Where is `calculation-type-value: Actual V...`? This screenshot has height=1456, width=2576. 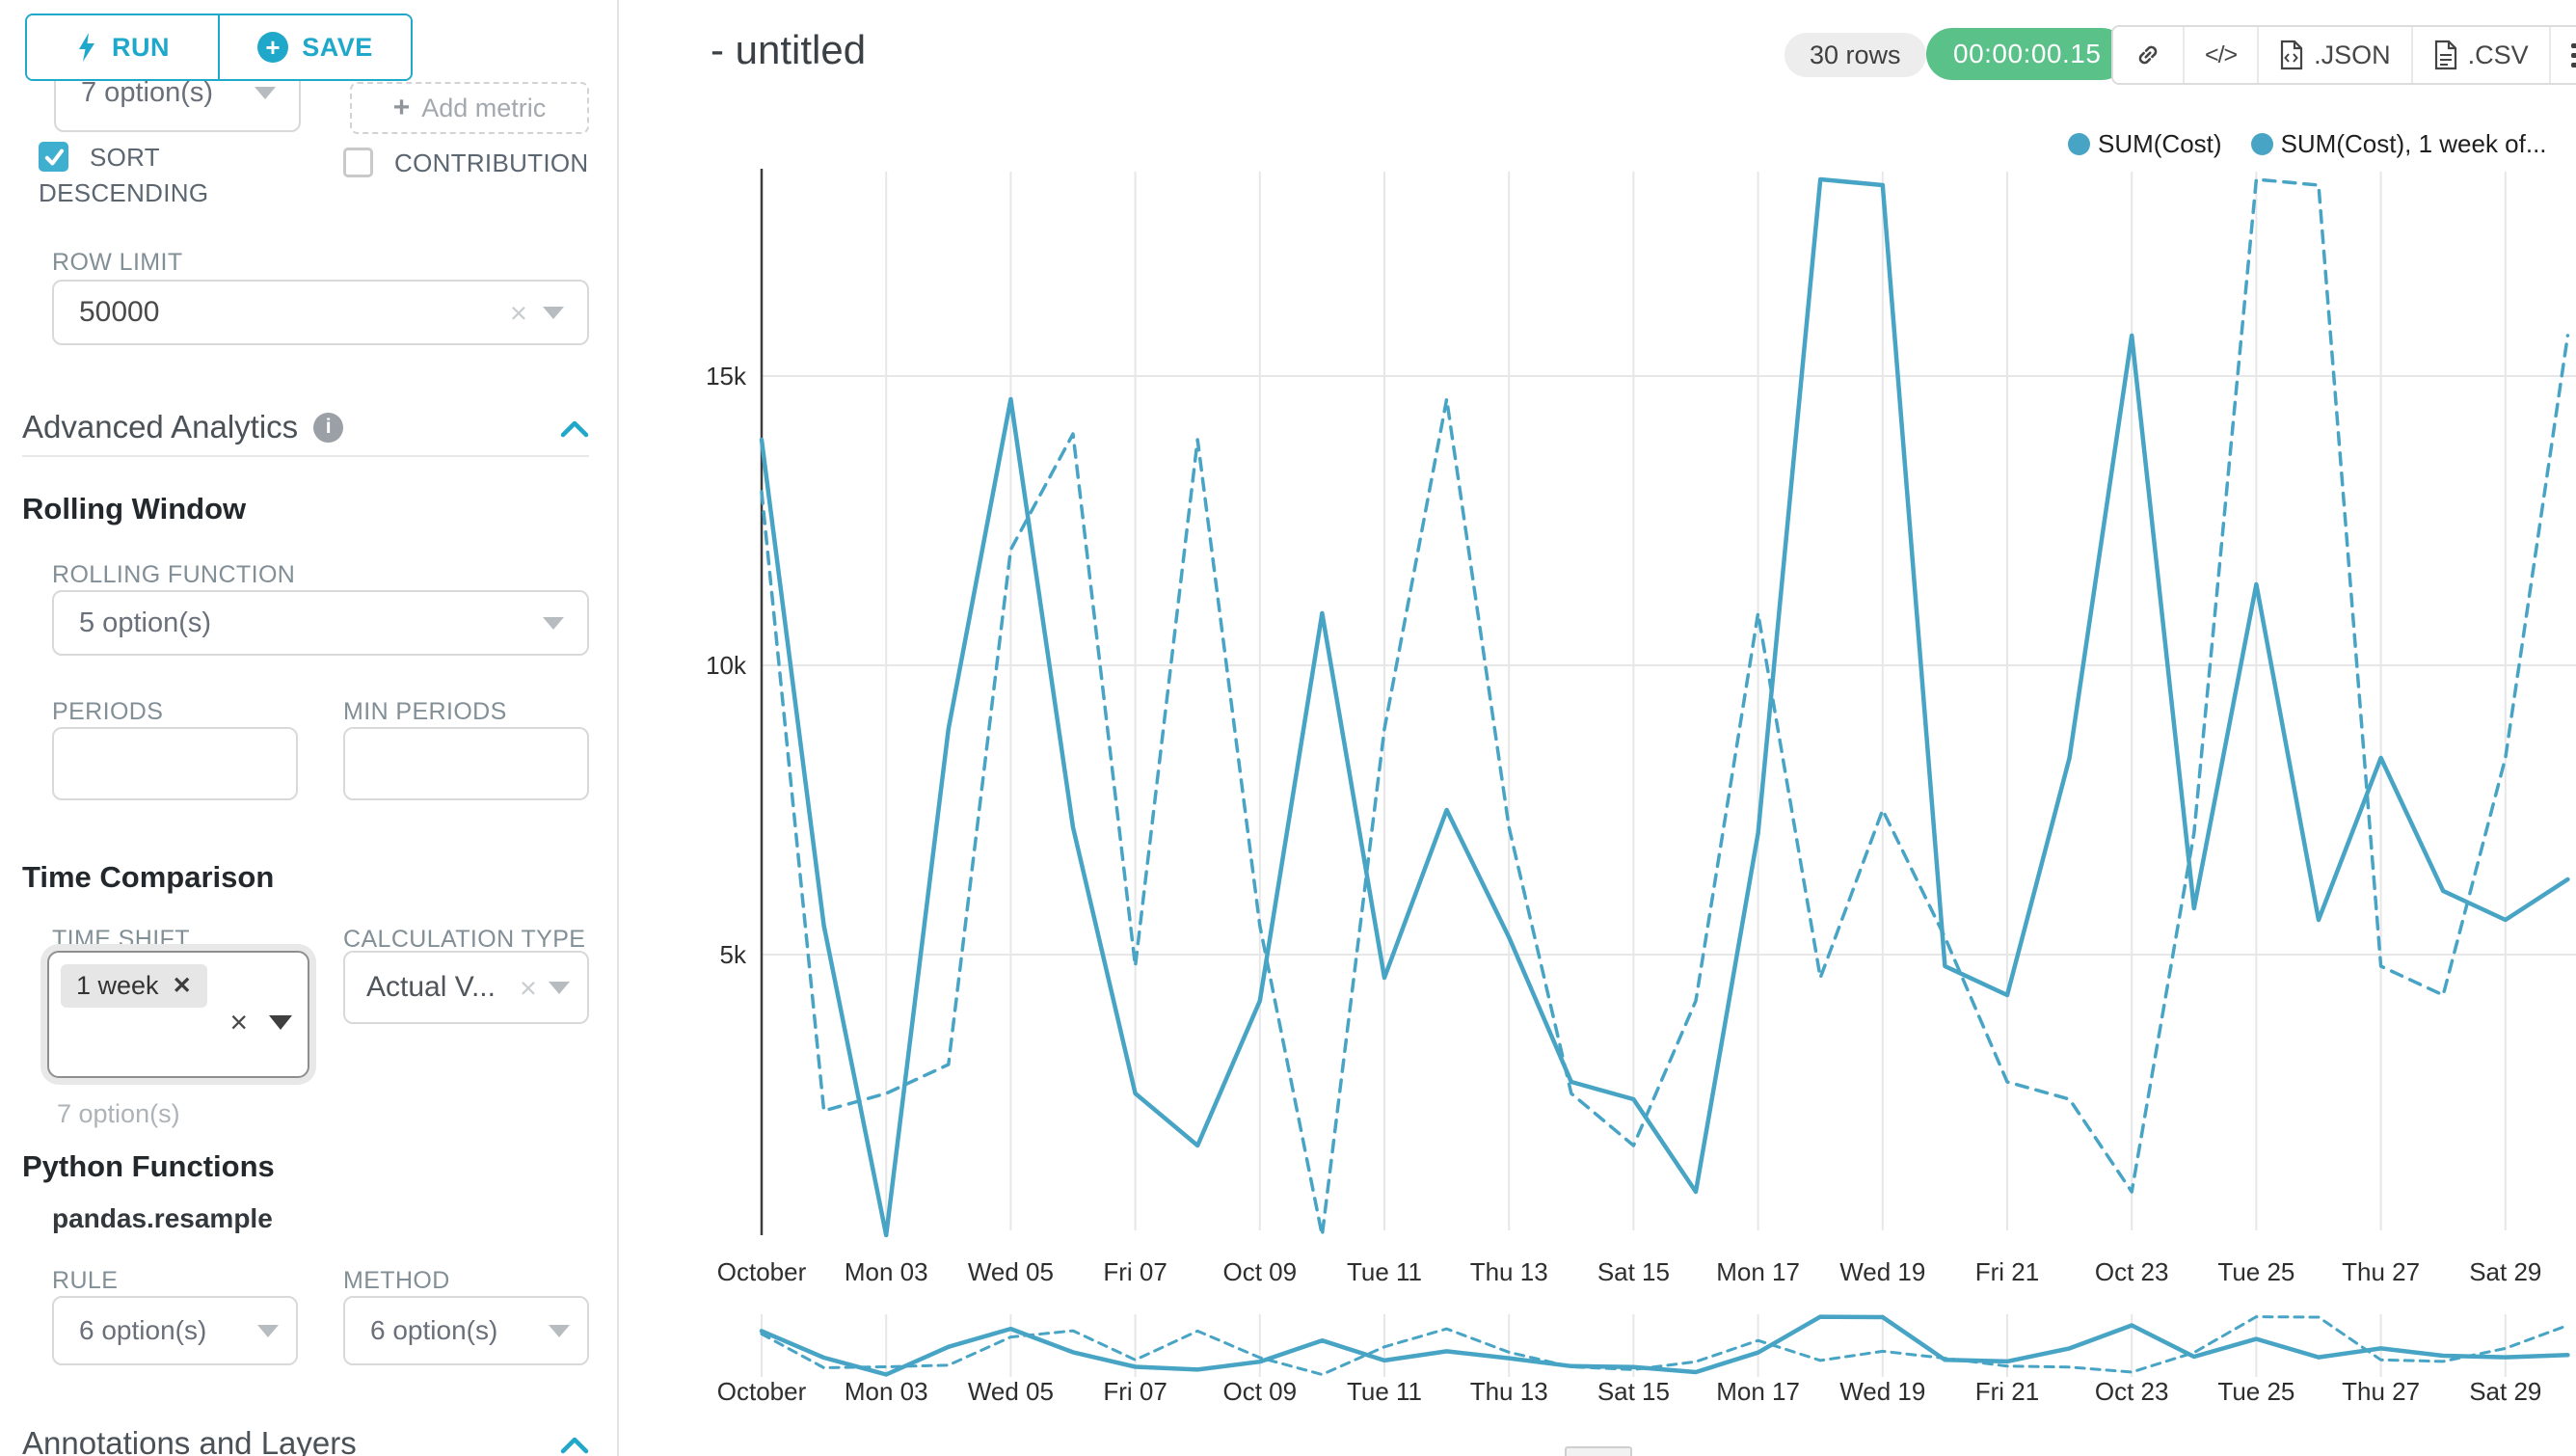
calculation-type-value: Actual V... is located at coordinates (431, 987).